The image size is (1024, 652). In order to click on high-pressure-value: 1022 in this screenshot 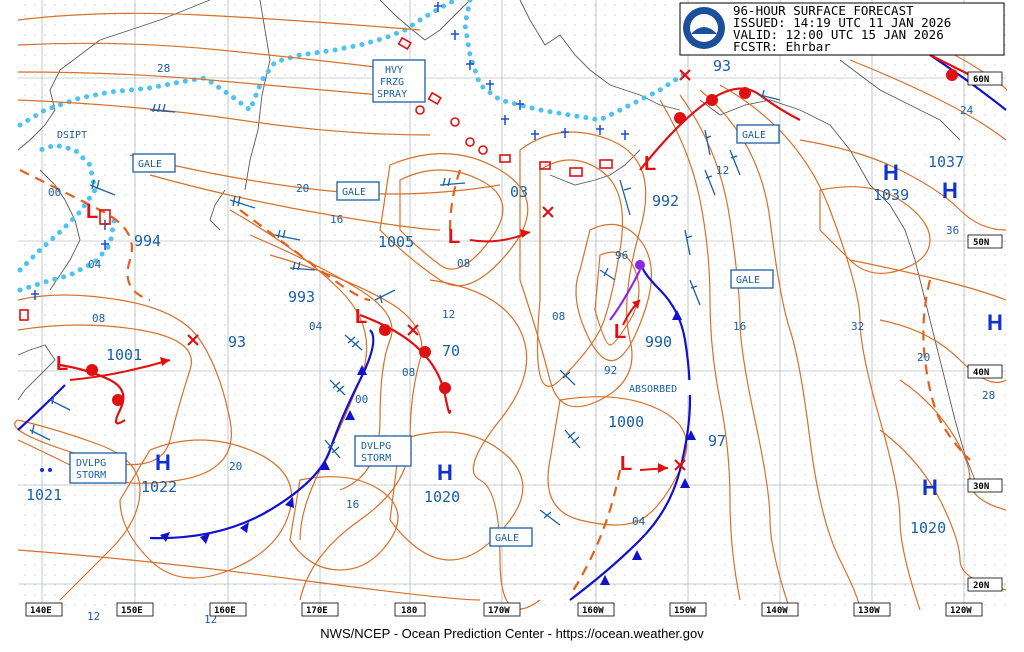, I will do `click(159, 487)`.